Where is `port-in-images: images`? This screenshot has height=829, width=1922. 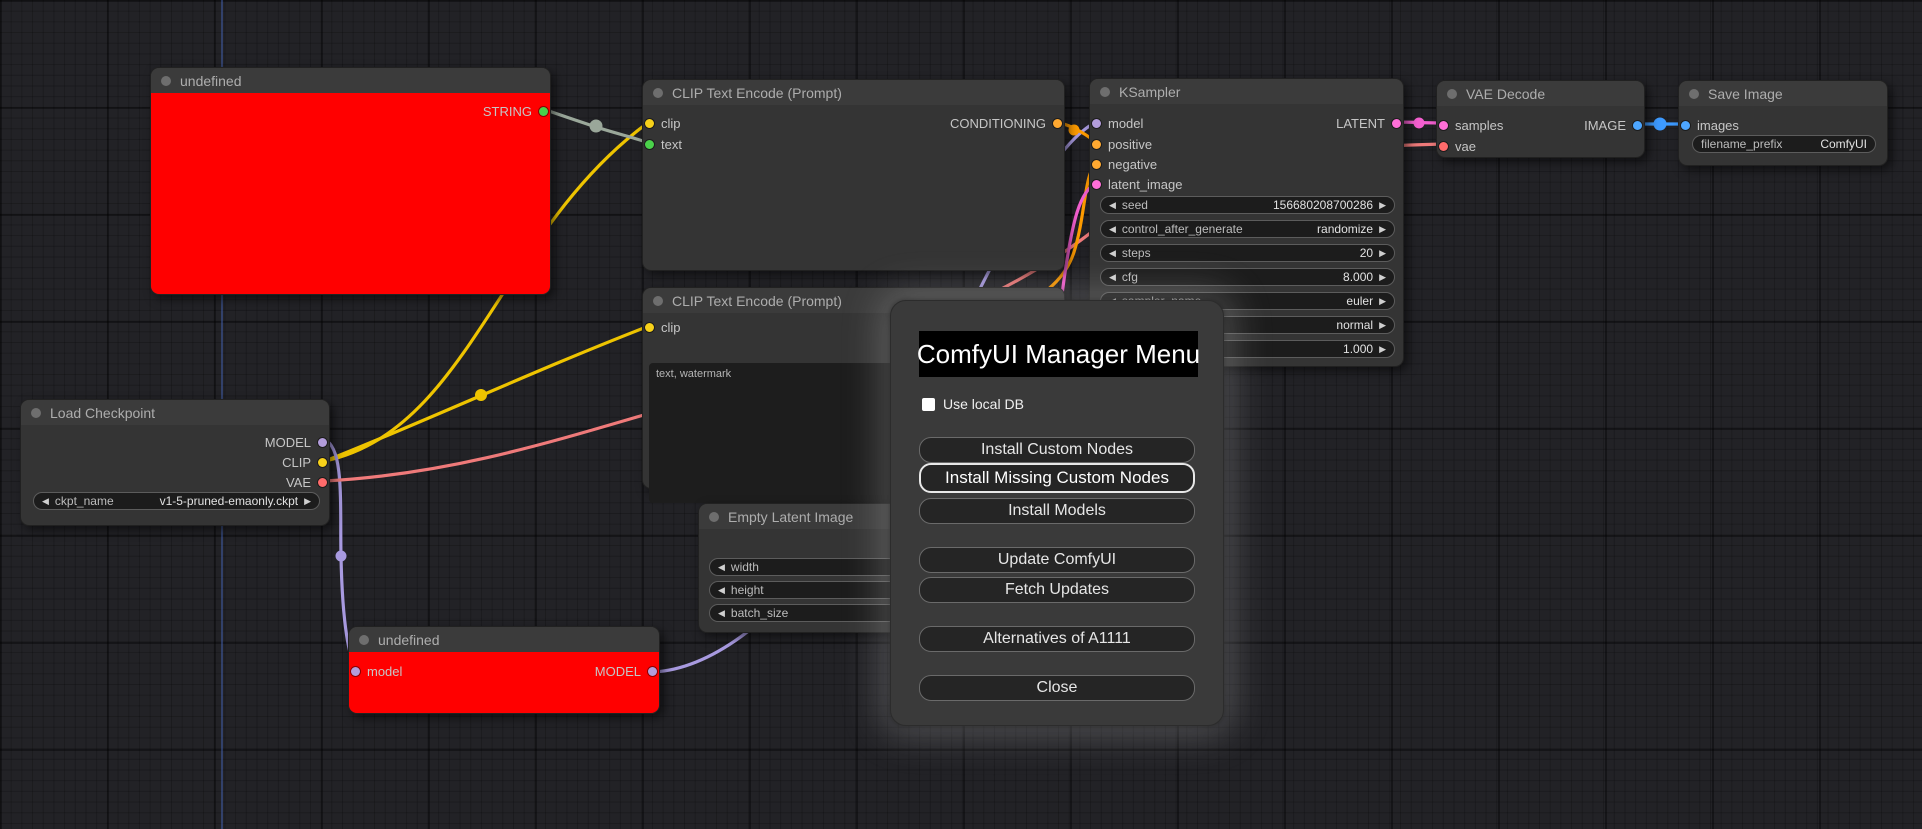
port-in-images: images is located at coordinates (1710, 125).